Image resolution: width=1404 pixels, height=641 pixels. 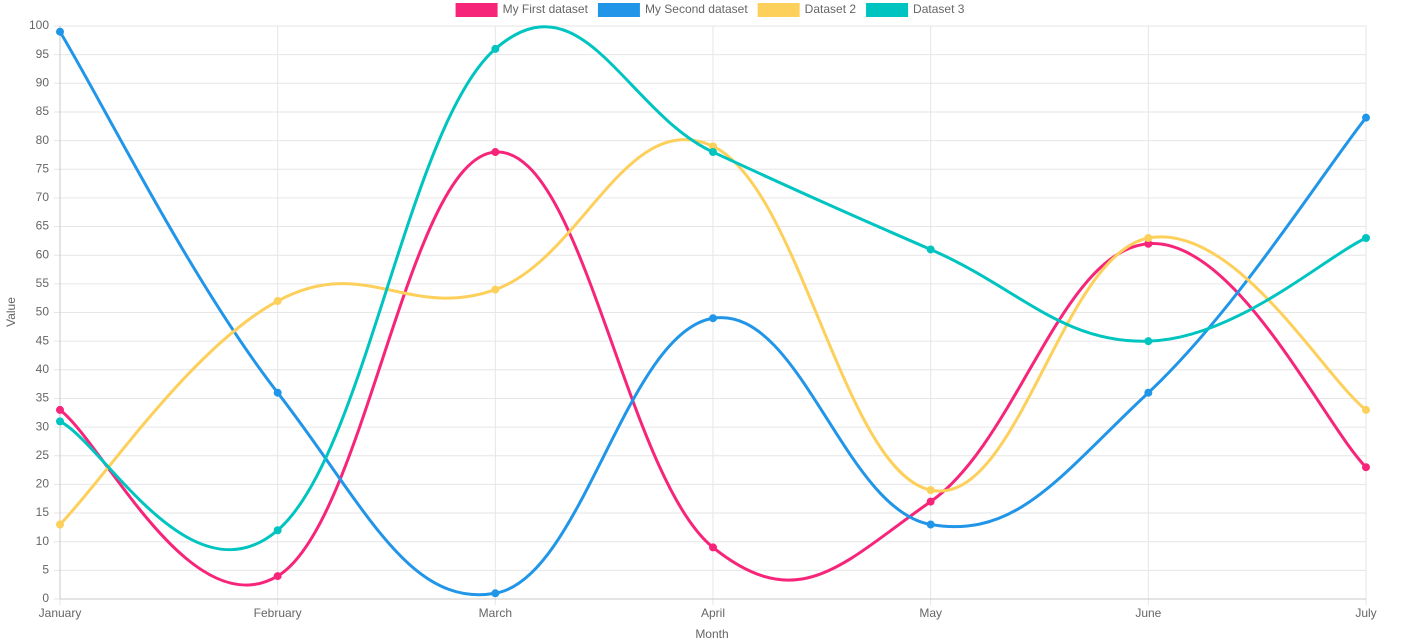 What do you see at coordinates (11, 312) in the screenshot?
I see `y-axis-title: Value` at bounding box center [11, 312].